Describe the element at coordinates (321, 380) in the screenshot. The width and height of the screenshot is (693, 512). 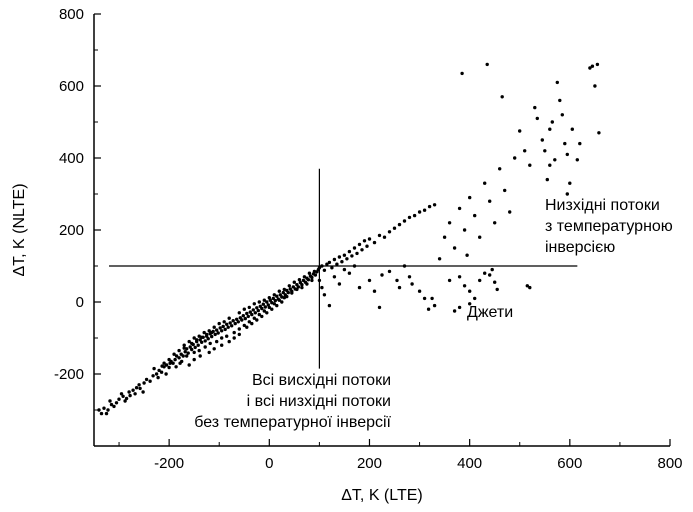
I see `annotation-line: Всі висхідні потоки` at that location.